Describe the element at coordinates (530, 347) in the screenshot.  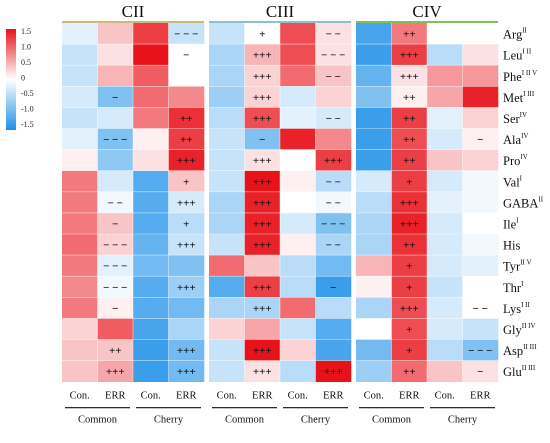
I see `row-label-superscript: II III` at that location.